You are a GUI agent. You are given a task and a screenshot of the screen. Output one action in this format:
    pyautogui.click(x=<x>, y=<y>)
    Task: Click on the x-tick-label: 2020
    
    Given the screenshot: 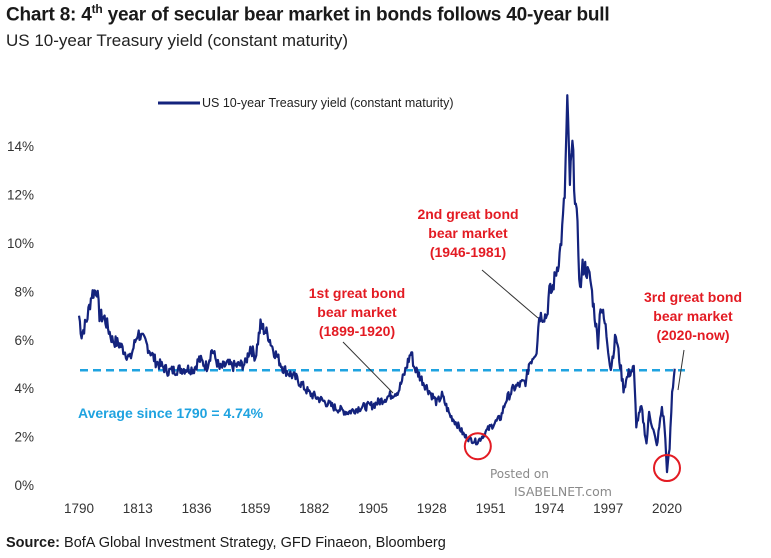 What is the action you would take?
    pyautogui.click(x=667, y=508)
    